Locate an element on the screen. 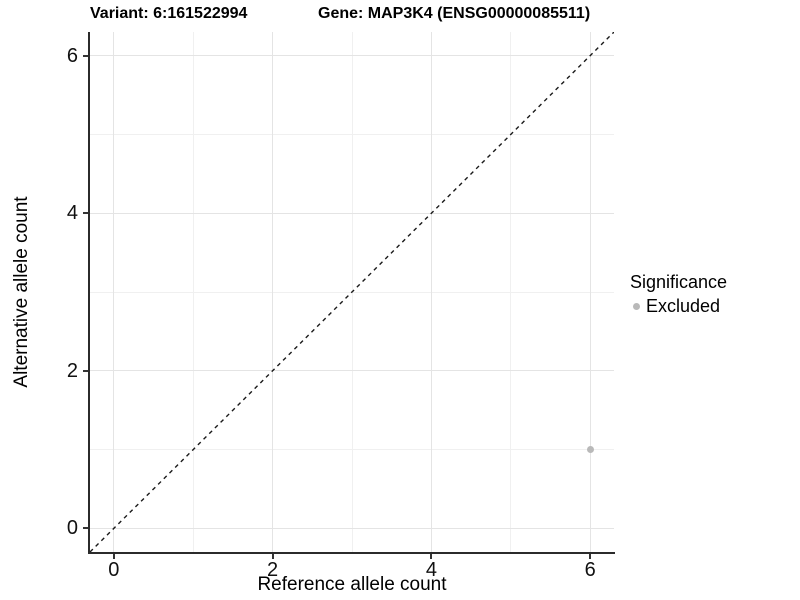 The height and width of the screenshot is (600, 800). excluded-point-marker-icon is located at coordinates (636, 306).